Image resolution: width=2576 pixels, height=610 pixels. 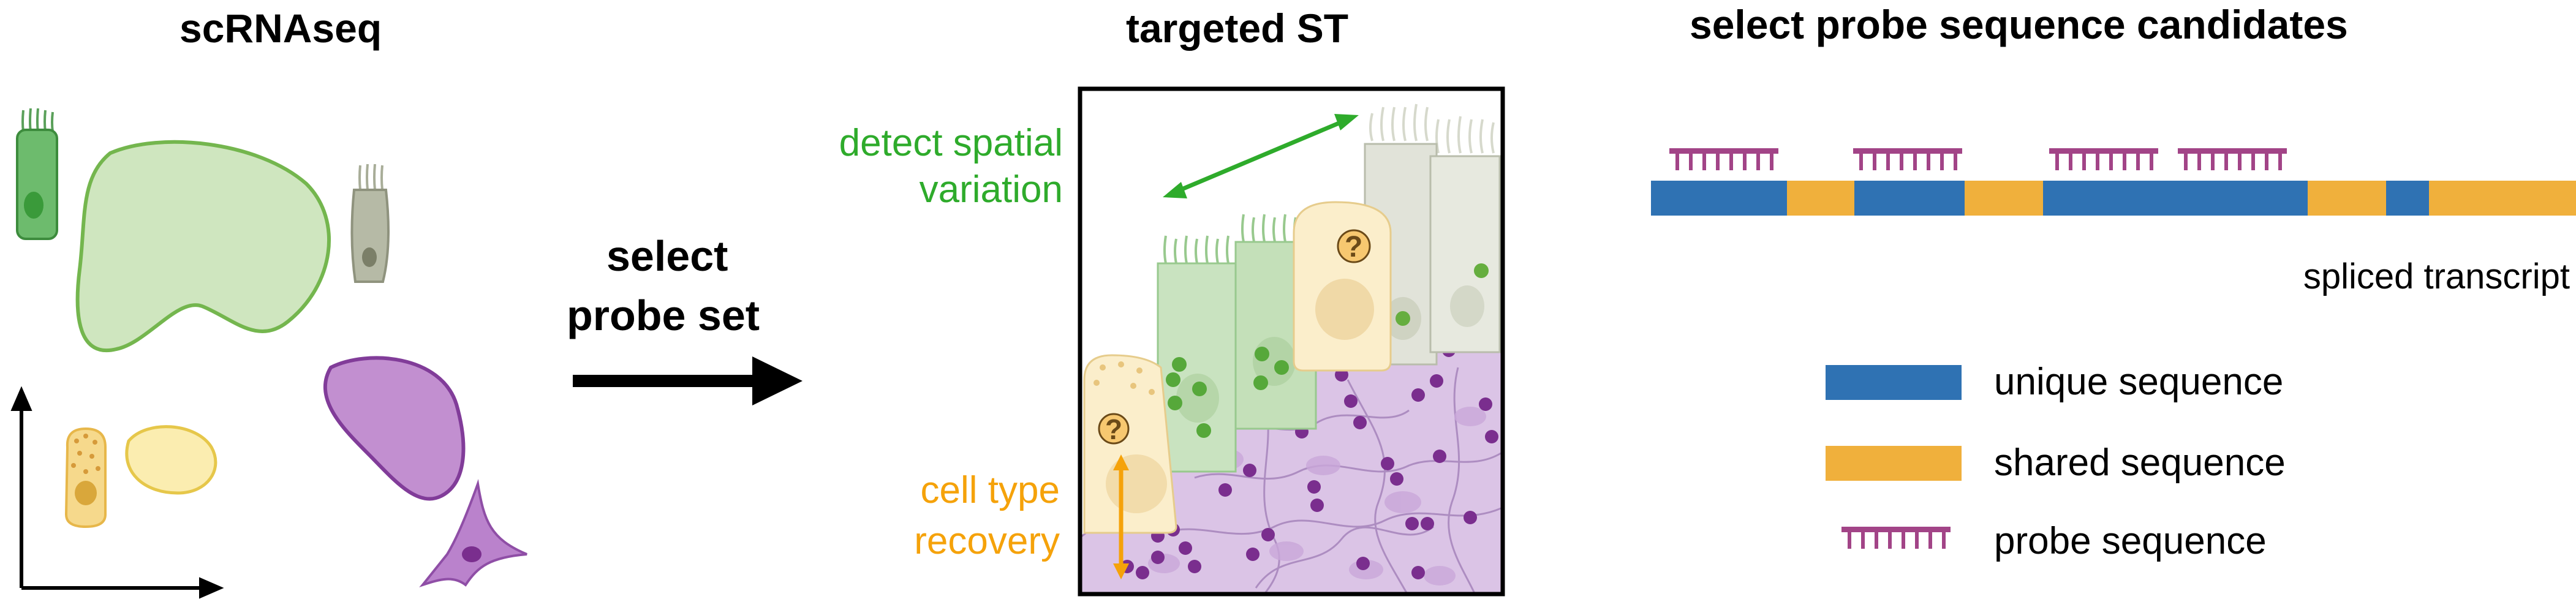 What do you see at coordinates (688, 380) in the screenshot?
I see `select-probe-arrow` at bounding box center [688, 380].